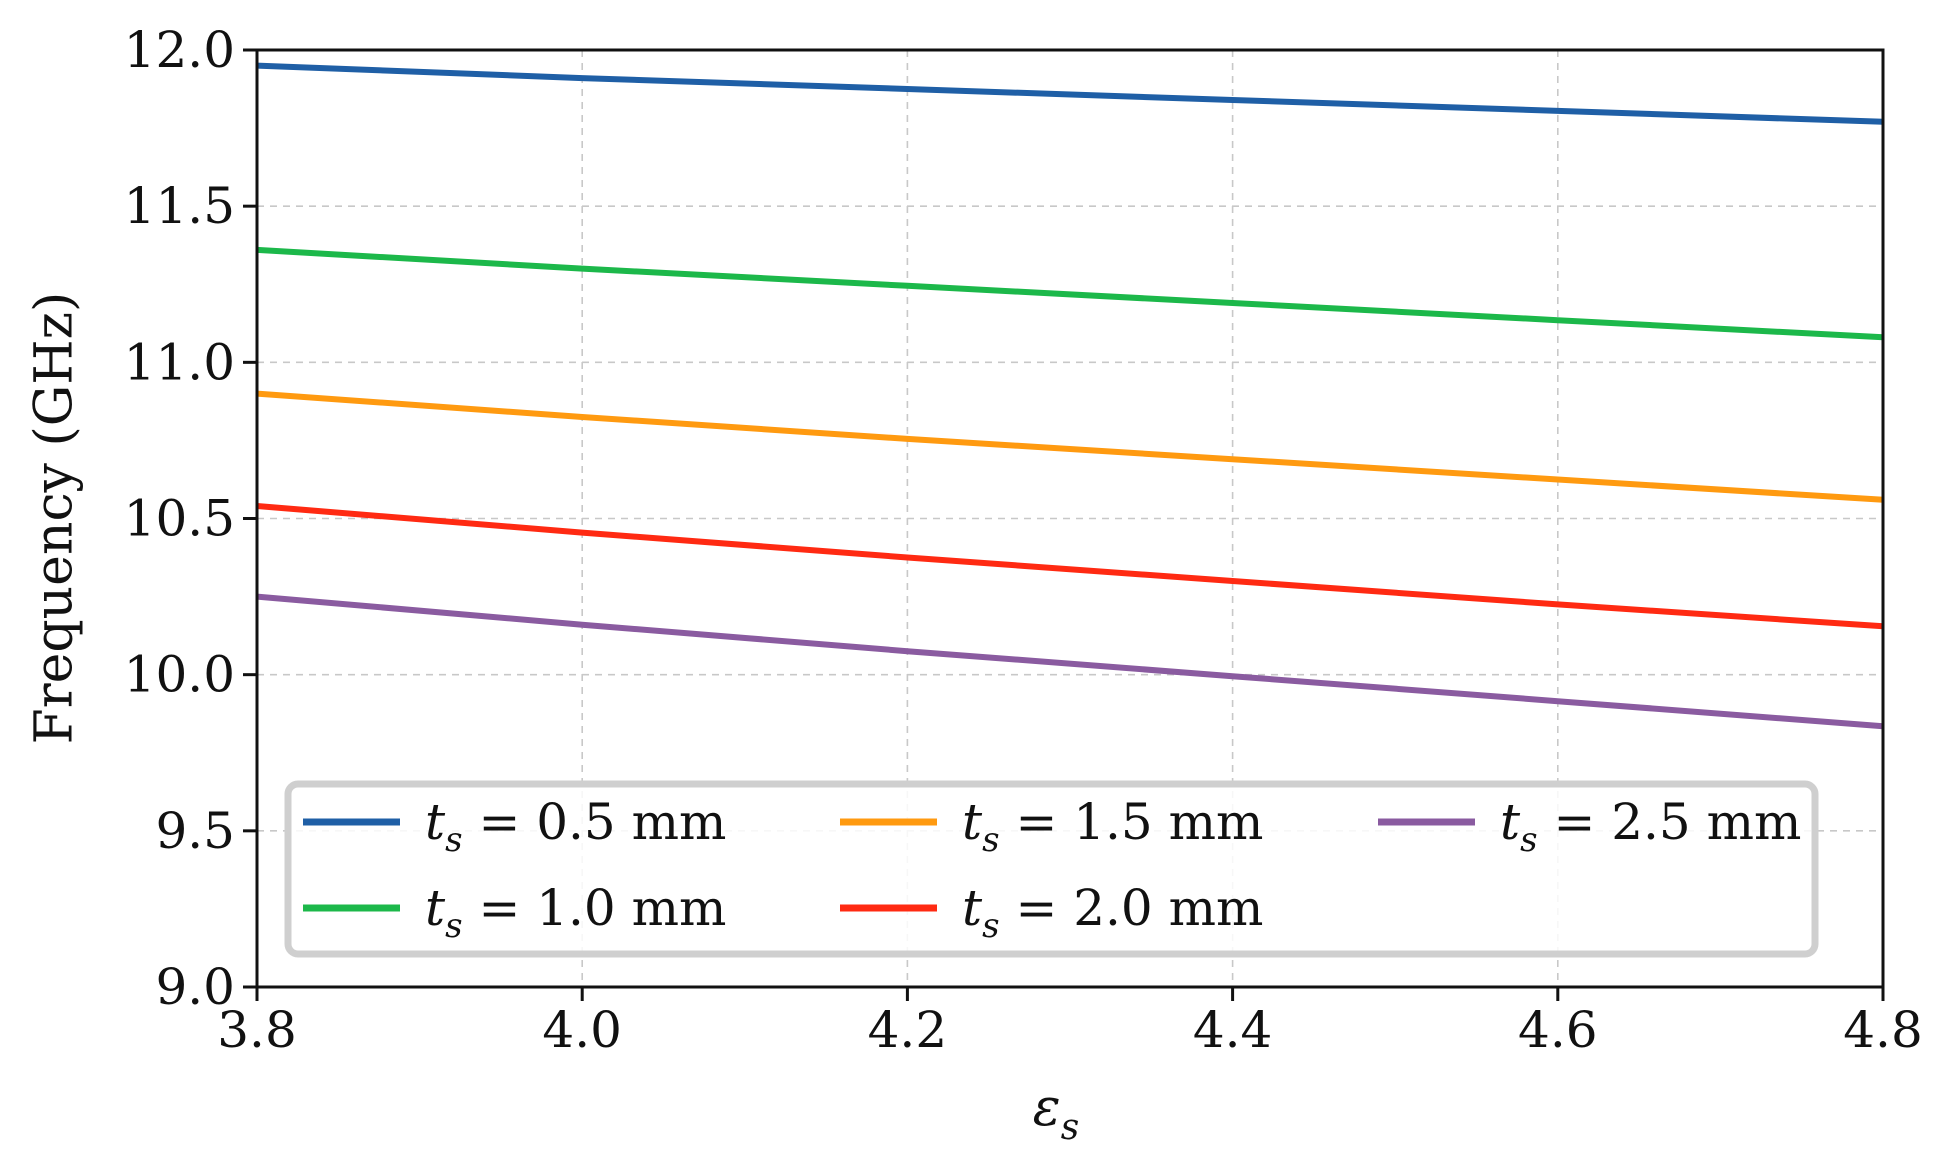 The width and height of the screenshot is (1934, 1174). I want to click on y-tick-label: 12.0, so click(179, 50).